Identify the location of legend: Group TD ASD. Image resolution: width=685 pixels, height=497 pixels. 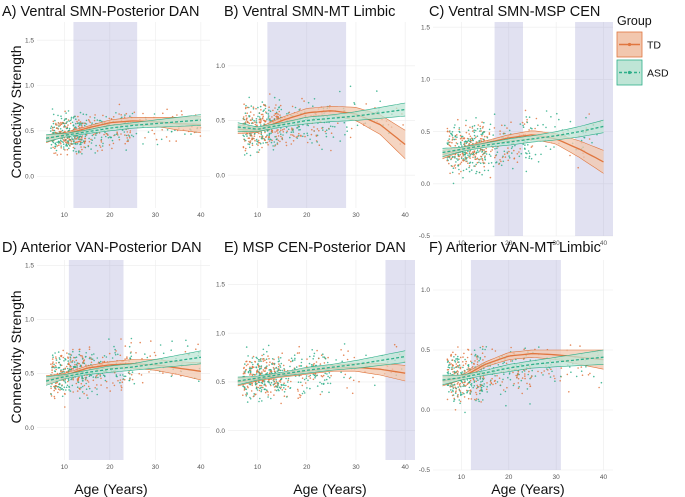
(642, 50).